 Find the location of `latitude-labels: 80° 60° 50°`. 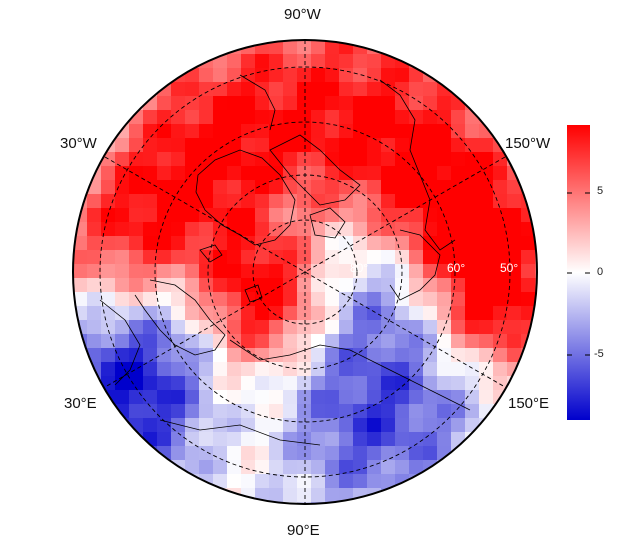

latitude-labels: 80° 60° 50° is located at coordinates (434, 268).